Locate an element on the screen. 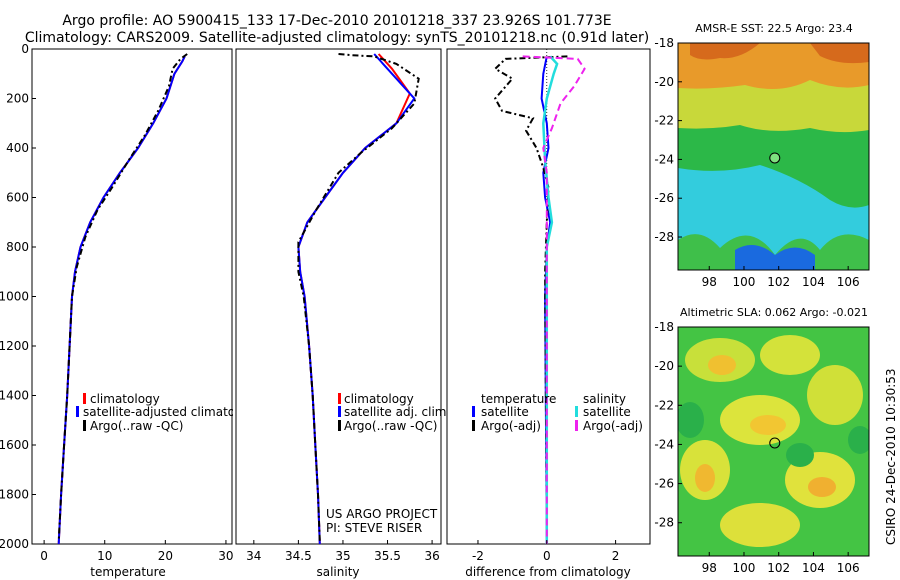 The width and height of the screenshot is (900, 580). legend-swatch-satellite-adjusted is located at coordinates (77, 411).